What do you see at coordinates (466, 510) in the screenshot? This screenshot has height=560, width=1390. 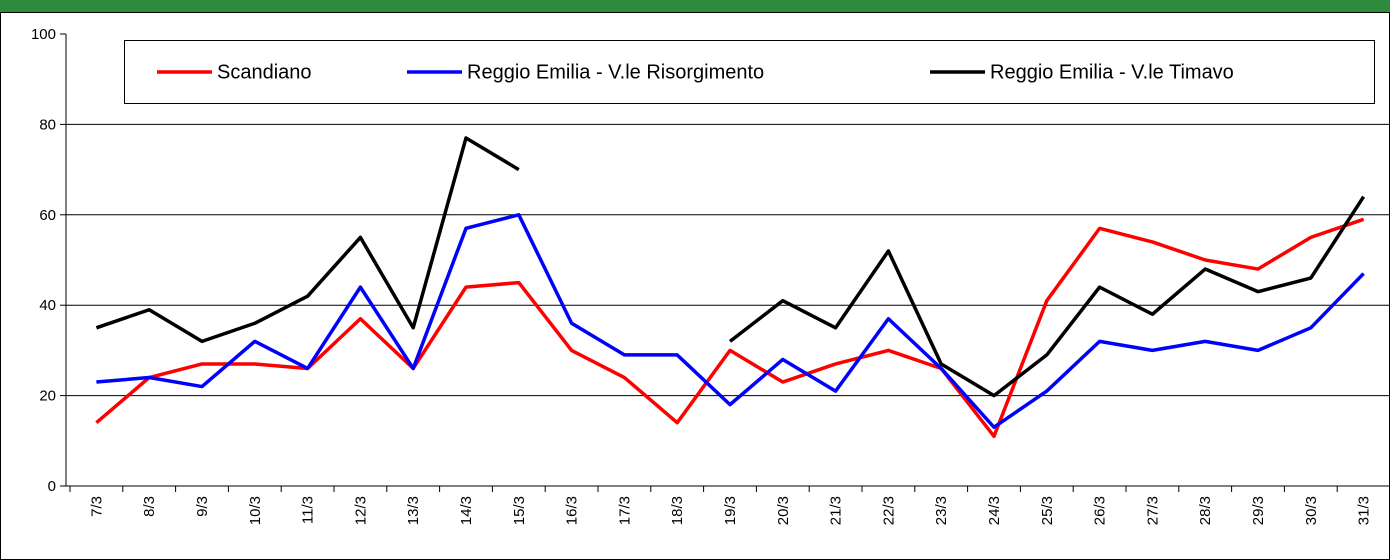 I see `x-tick-label: 14/3` at bounding box center [466, 510].